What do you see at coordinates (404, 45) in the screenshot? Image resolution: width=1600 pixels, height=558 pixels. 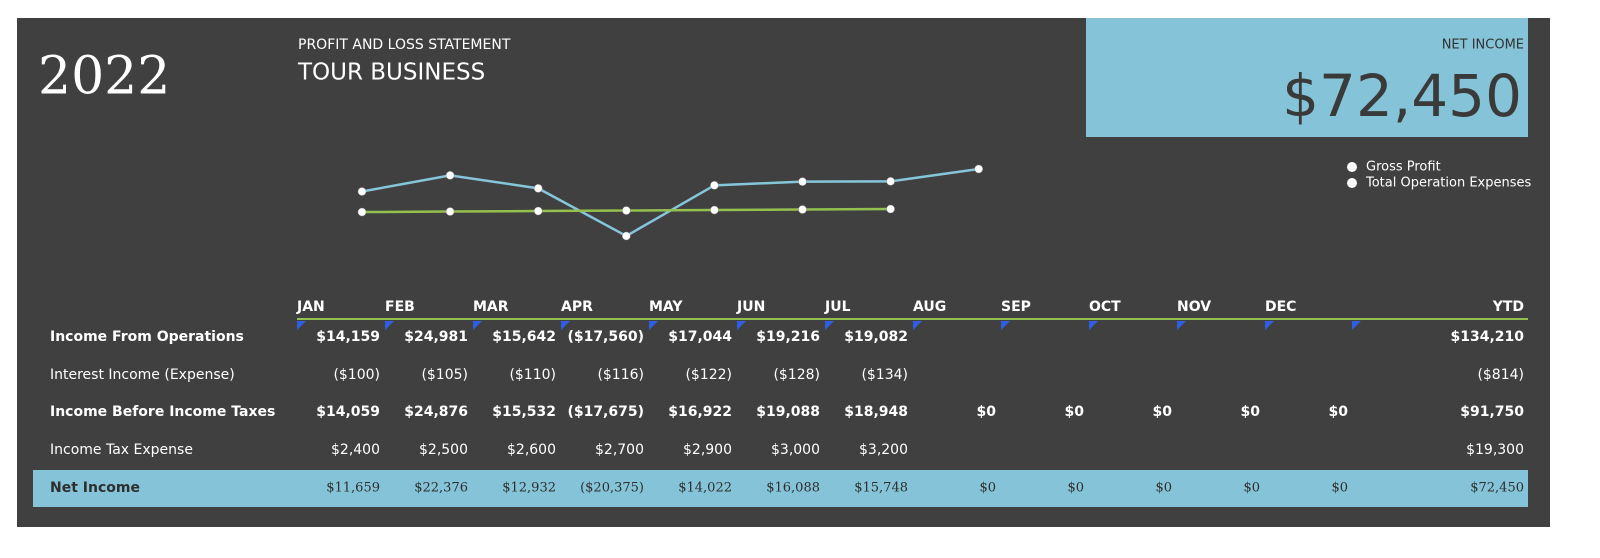 I see `subtitle: PROFIT AND LOSS STATEMENT` at bounding box center [404, 45].